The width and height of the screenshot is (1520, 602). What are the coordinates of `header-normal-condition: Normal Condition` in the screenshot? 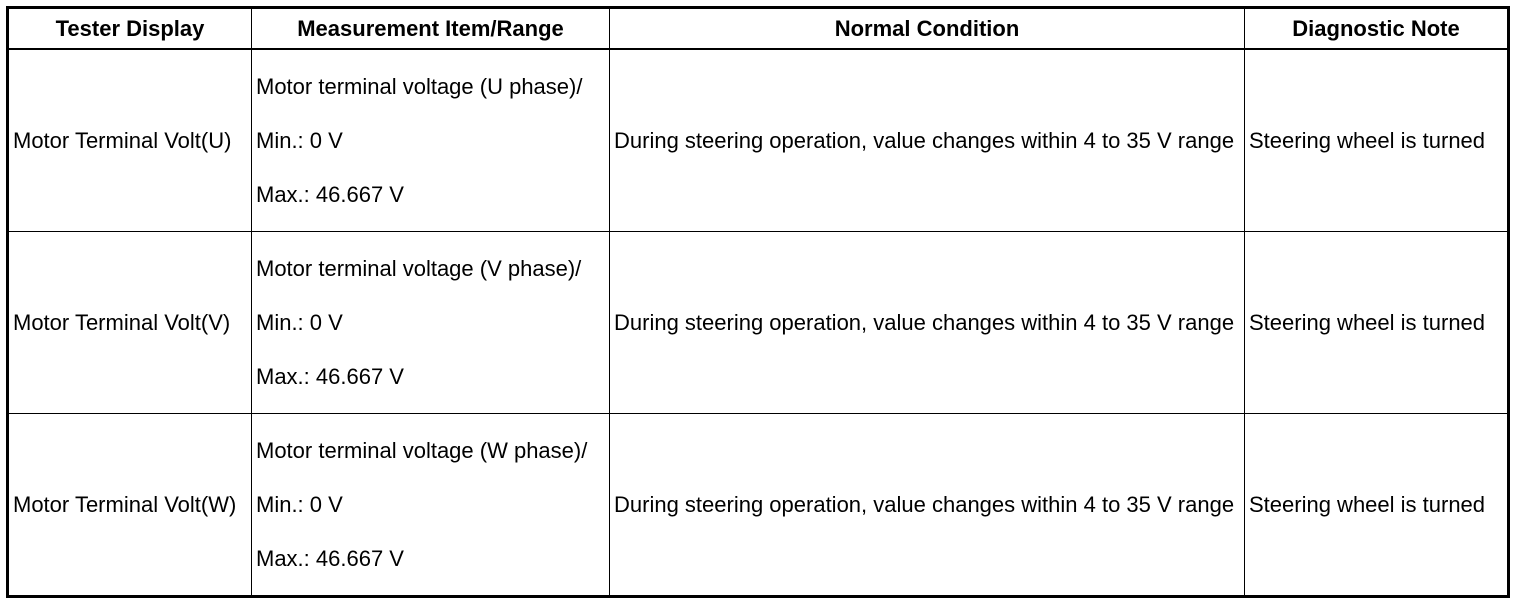 It's located at (927, 28).